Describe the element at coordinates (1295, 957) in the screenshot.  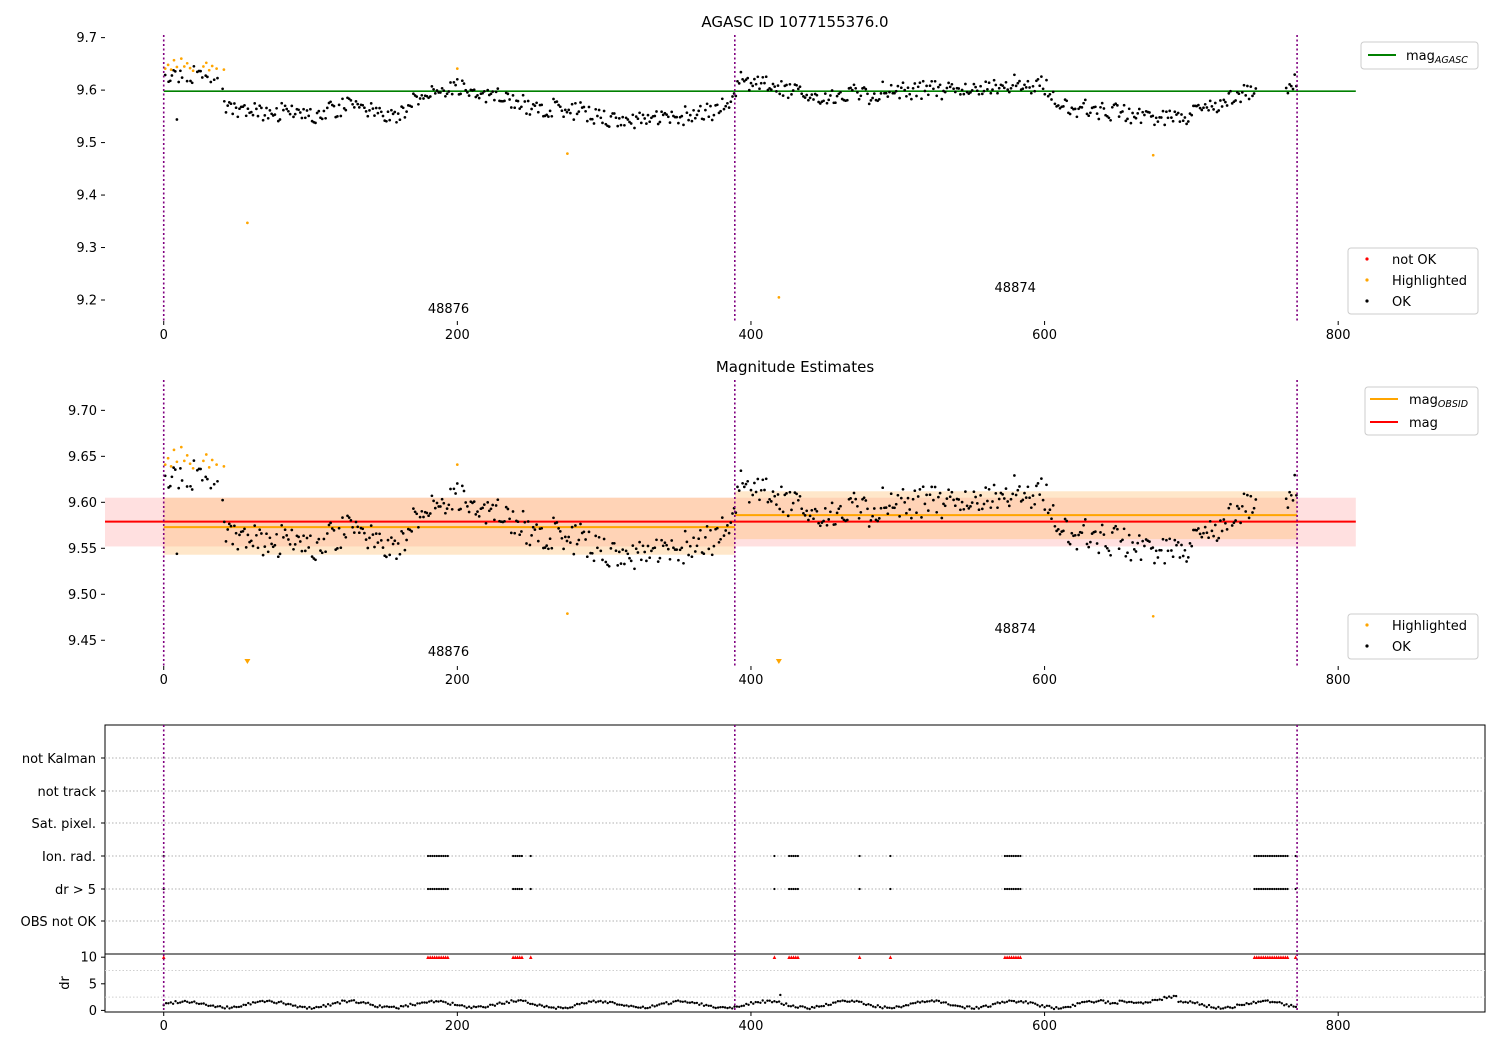
I see `dr-clipped-marker` at that location.